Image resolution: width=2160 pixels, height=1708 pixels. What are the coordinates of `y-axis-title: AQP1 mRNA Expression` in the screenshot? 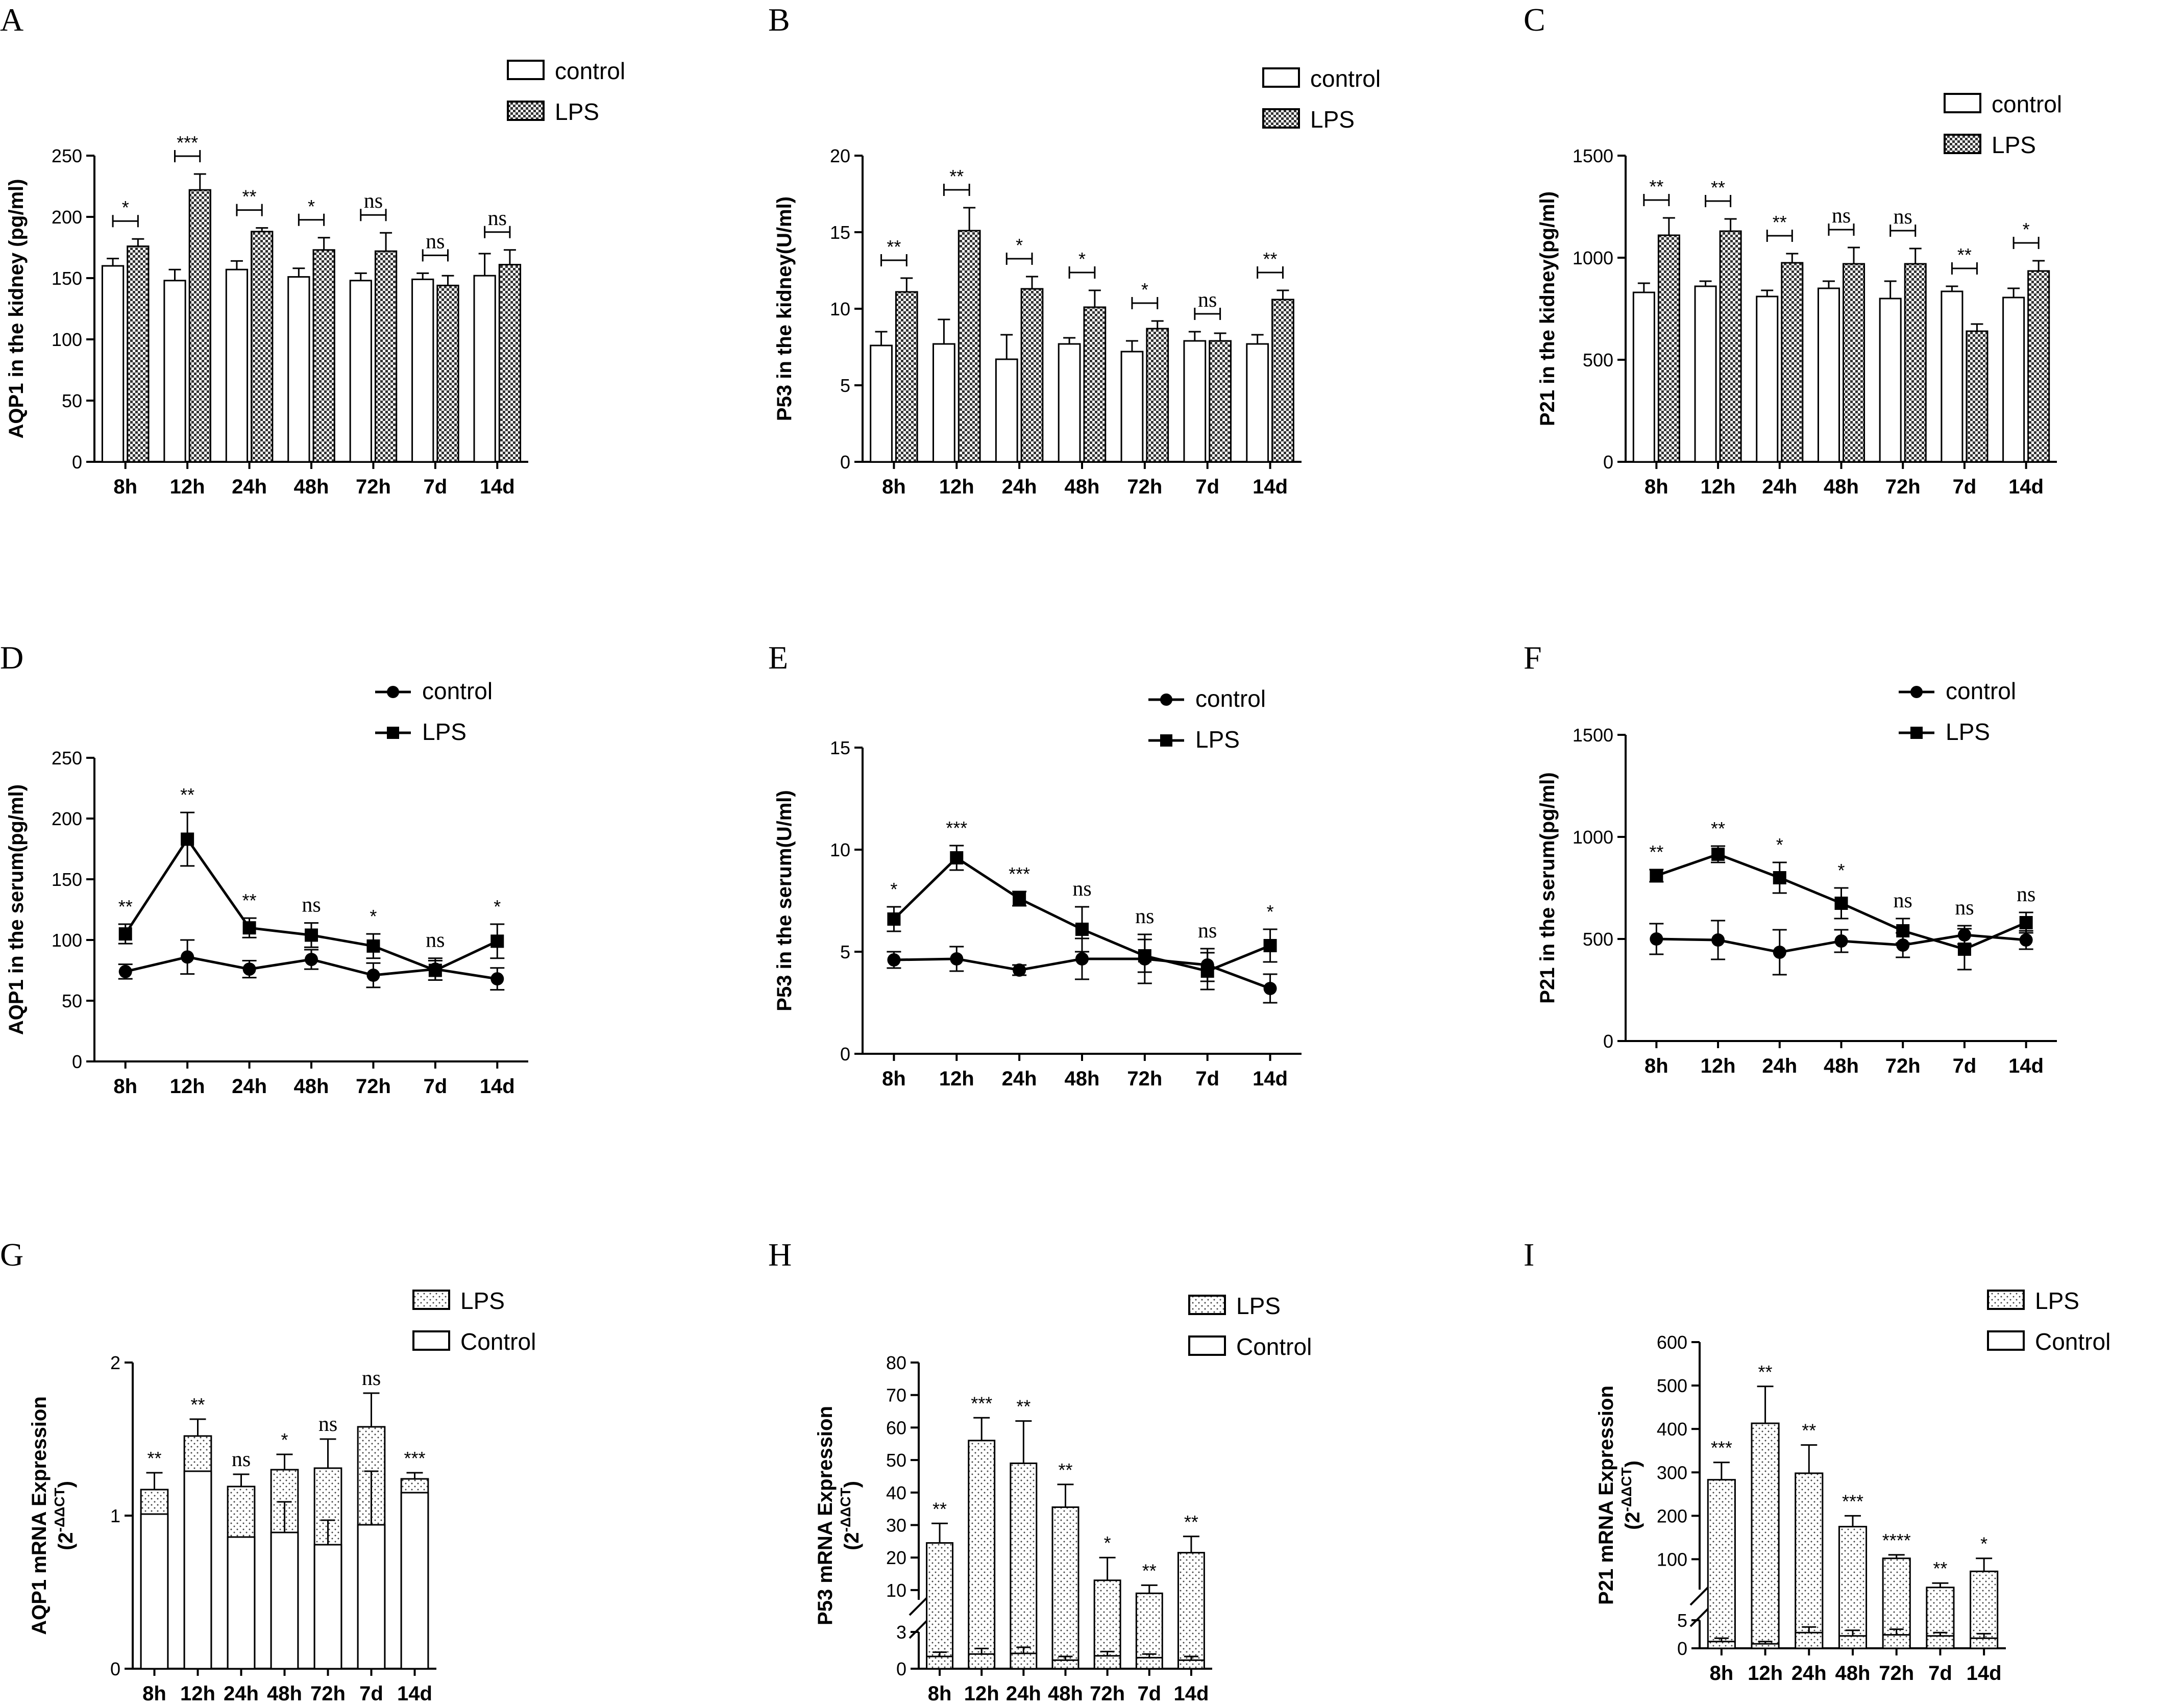 It's located at (39, 1515).